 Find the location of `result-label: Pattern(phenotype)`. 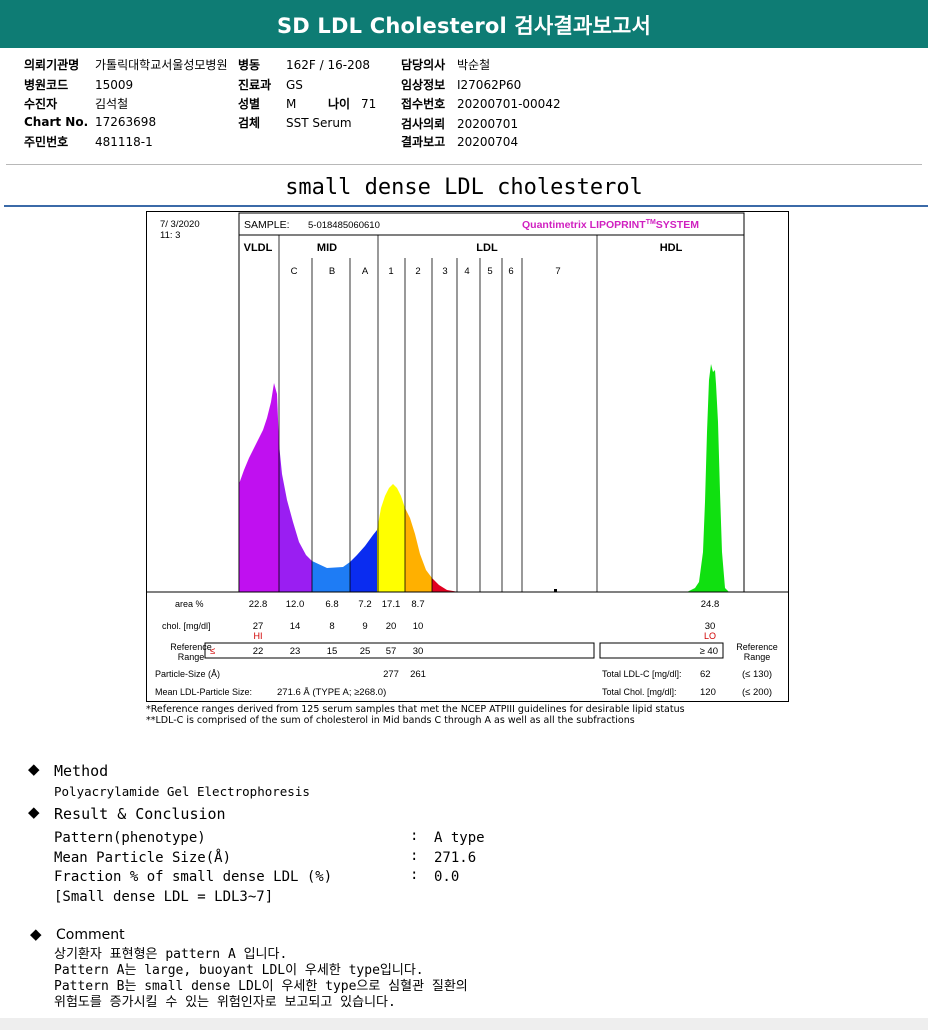

result-label: Pattern(phenotype) is located at coordinates (130, 838).